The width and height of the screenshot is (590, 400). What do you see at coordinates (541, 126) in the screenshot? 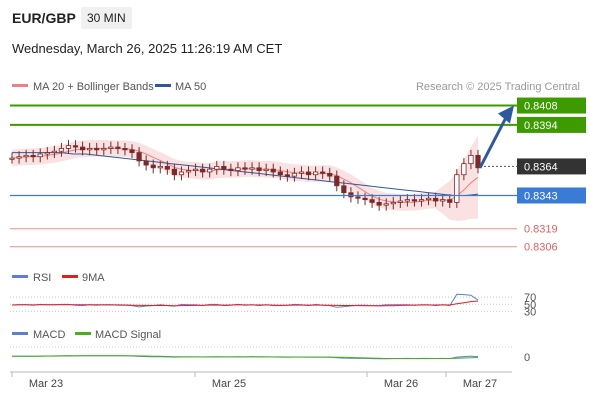
I see `resistance-value: 0.8394` at bounding box center [541, 126].